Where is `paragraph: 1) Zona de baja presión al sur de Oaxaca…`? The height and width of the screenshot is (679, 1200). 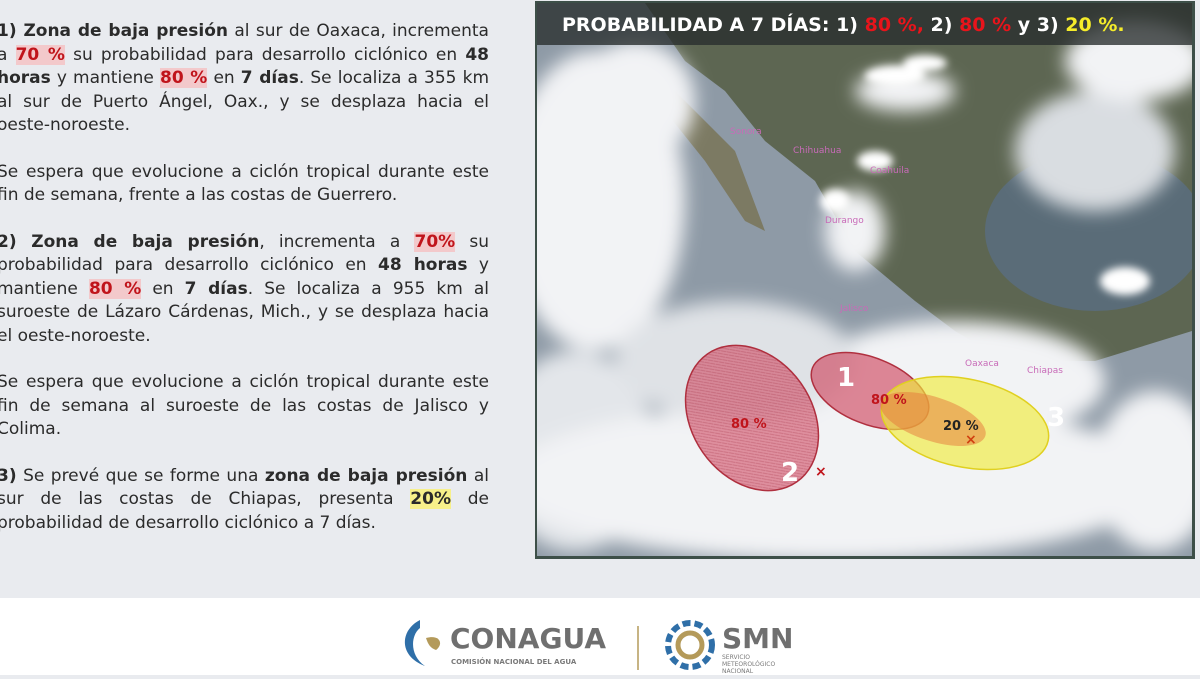
paragraph: 1) Zona de baja presión al sur de Oaxaca… is located at coordinates (244, 79).